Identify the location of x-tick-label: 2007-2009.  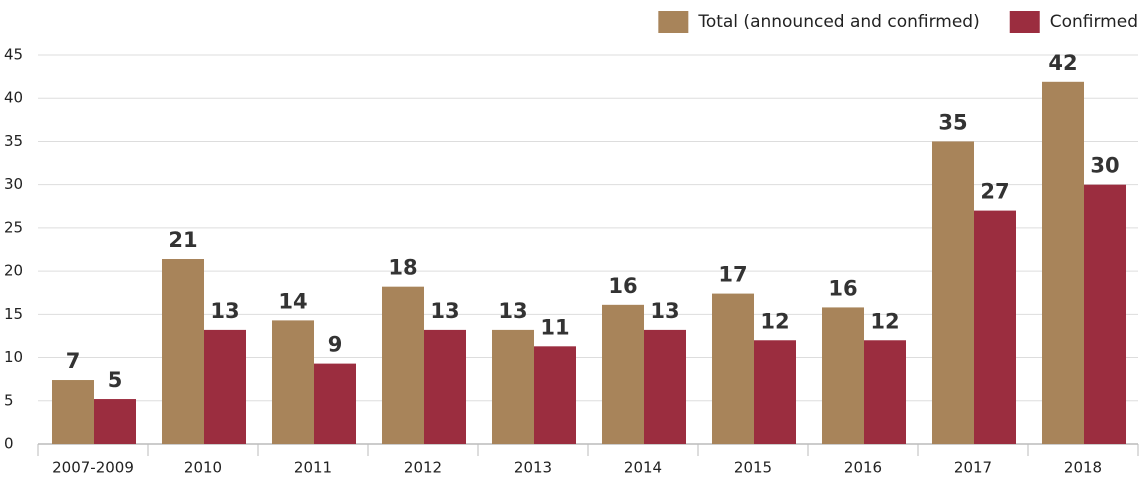
(93, 468).